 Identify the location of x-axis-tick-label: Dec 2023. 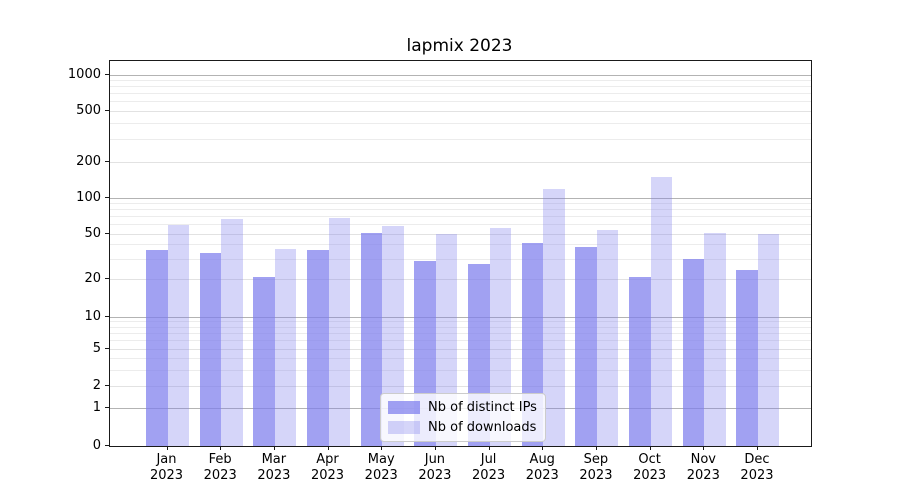
(757, 467).